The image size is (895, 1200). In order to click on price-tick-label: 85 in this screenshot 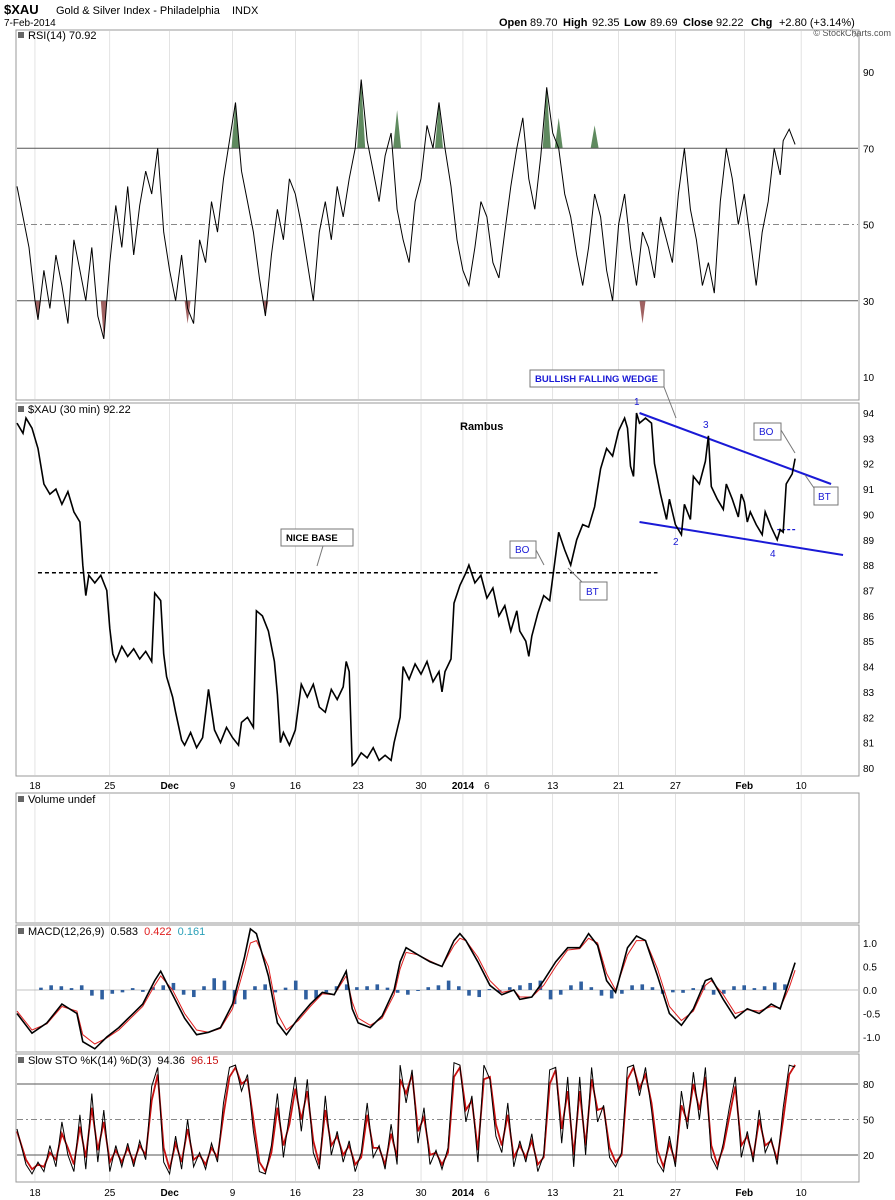, I will do `click(869, 642)`.